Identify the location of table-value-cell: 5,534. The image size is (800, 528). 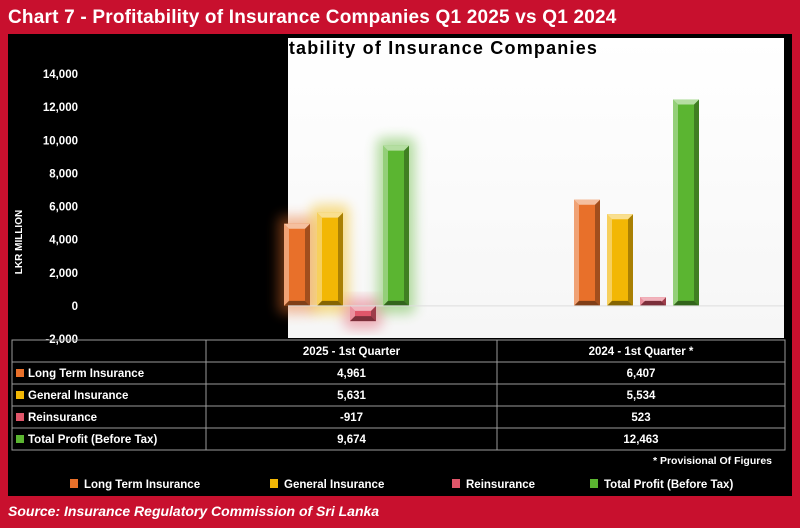
(641, 396).